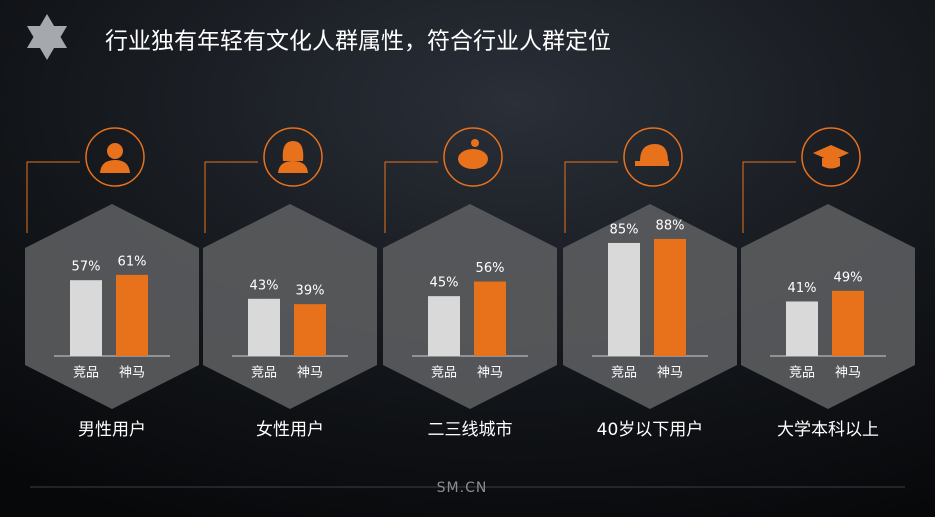 Image resolution: width=935 pixels, height=517 pixels. I want to click on value-label: 85%, so click(624, 229).